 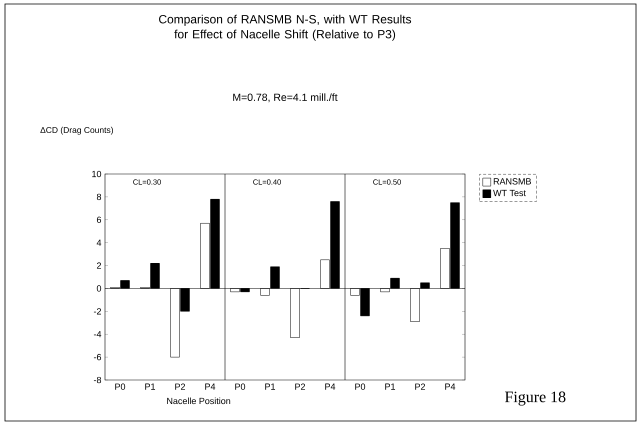 What do you see at coordinates (76, 130) in the screenshot?
I see `y-axis-title: ΔCD (Drag Counts)` at bounding box center [76, 130].